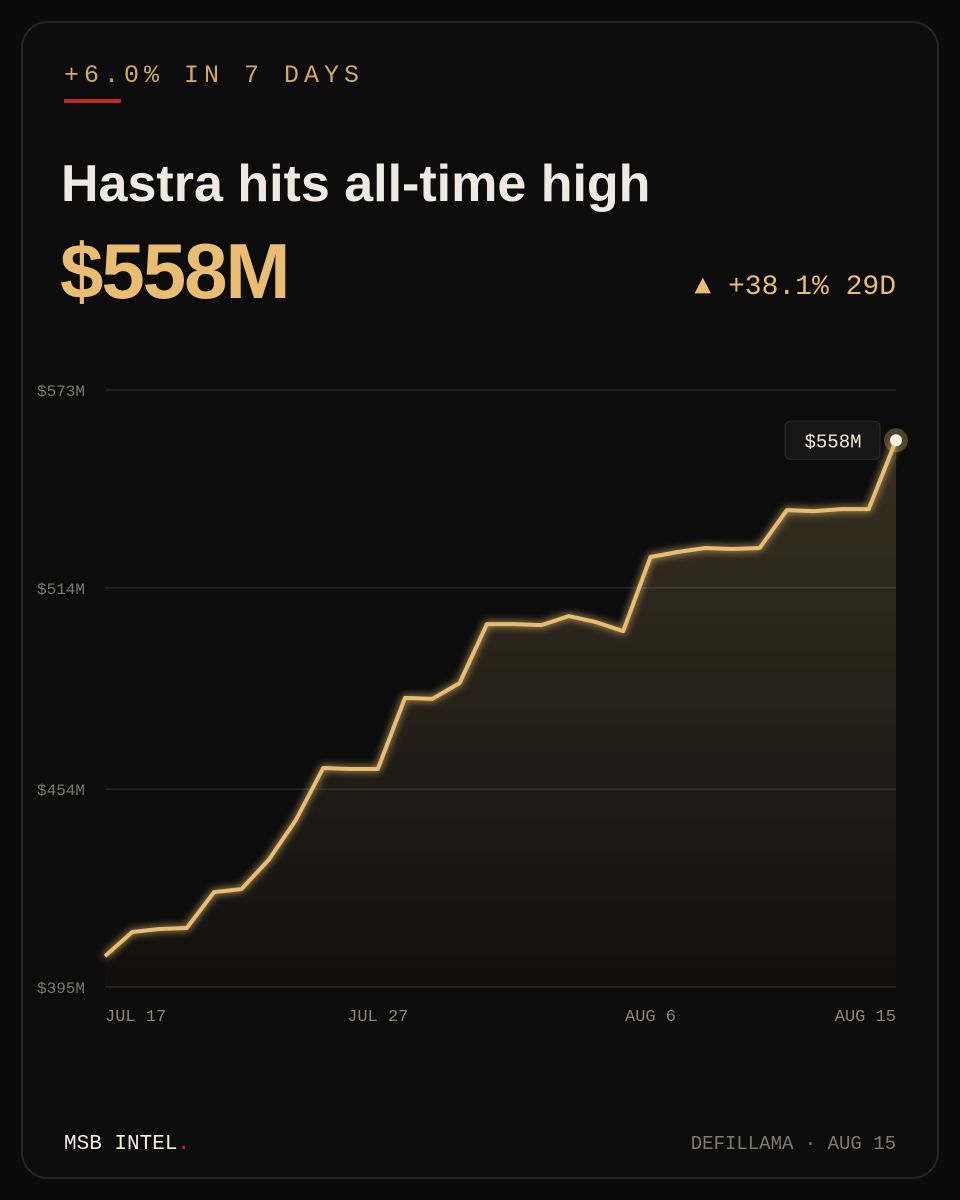 This screenshot has height=1200, width=960. What do you see at coordinates (865, 1017) in the screenshot?
I see `x-tick-label: AUG 15` at bounding box center [865, 1017].